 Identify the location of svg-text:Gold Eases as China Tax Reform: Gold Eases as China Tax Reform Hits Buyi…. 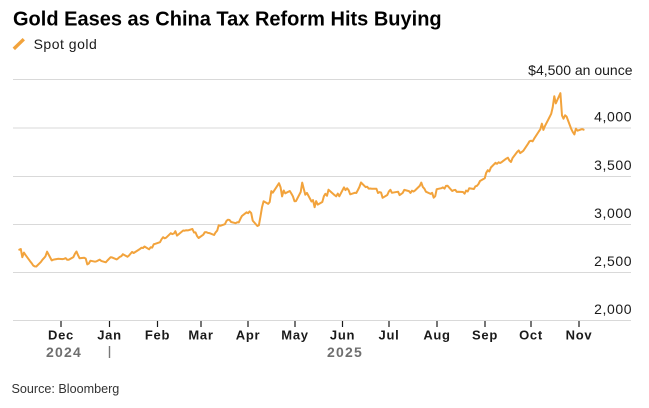
(227, 20).